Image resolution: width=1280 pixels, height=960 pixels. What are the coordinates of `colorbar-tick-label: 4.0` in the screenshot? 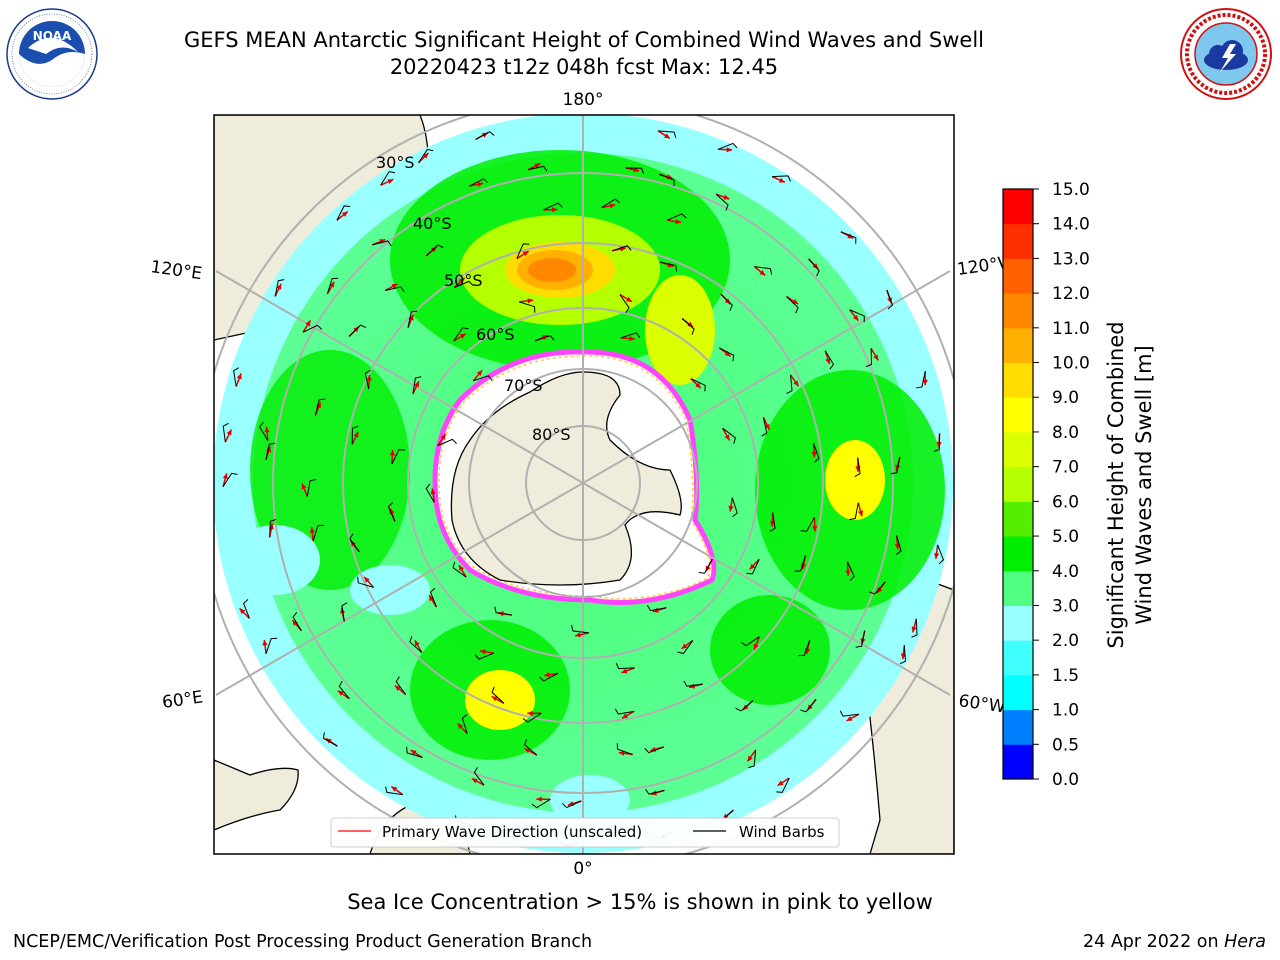 It's located at (1065, 572).